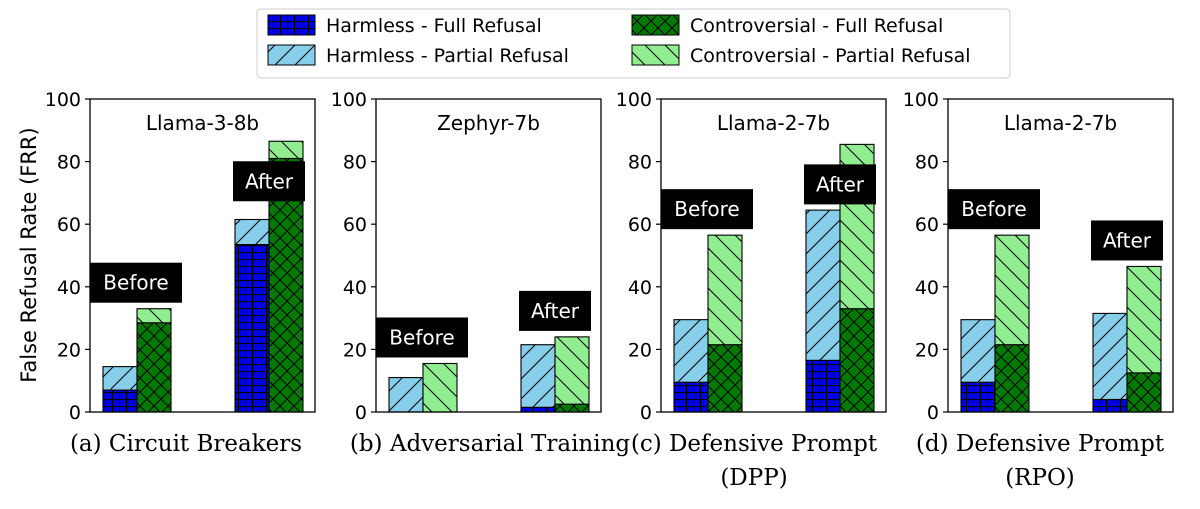 The width and height of the screenshot is (1200, 509). Describe the element at coordinates (754, 444) in the screenshot. I see `panel-caption: (c) Defensive Prompt` at that location.